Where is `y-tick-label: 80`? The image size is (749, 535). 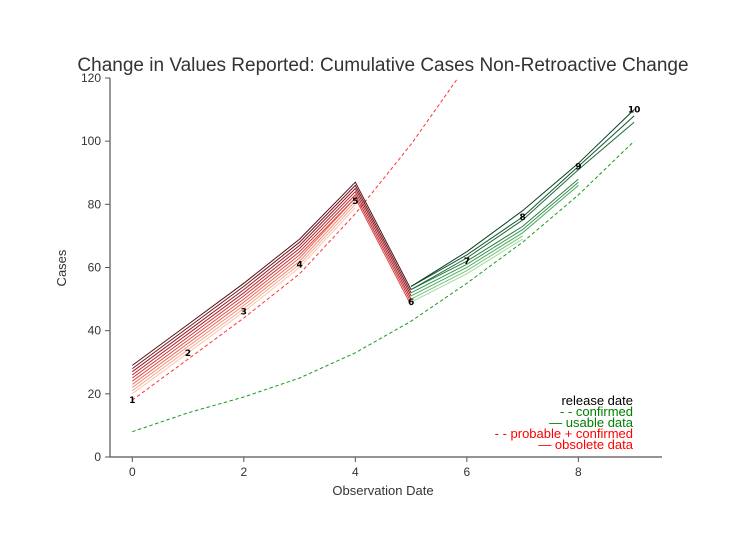
y-tick-label: 80 is located at coordinates (95, 204).